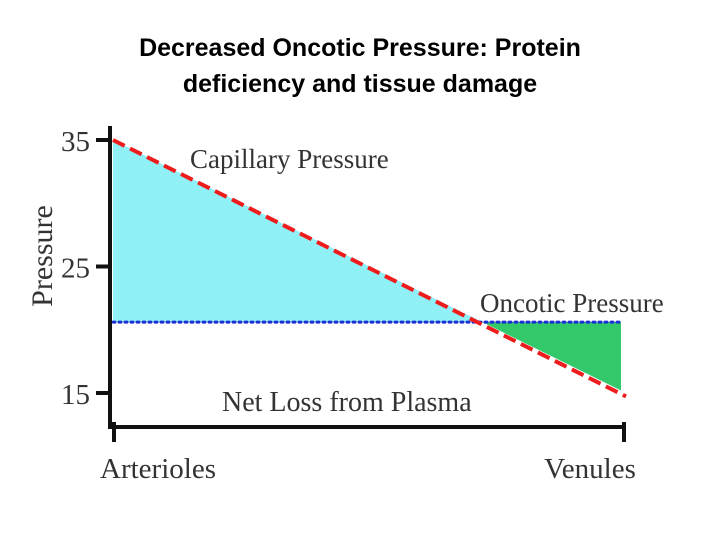  Describe the element at coordinates (368, 453) in the screenshot. I see `x-ticks: Arterioles Venules` at that location.